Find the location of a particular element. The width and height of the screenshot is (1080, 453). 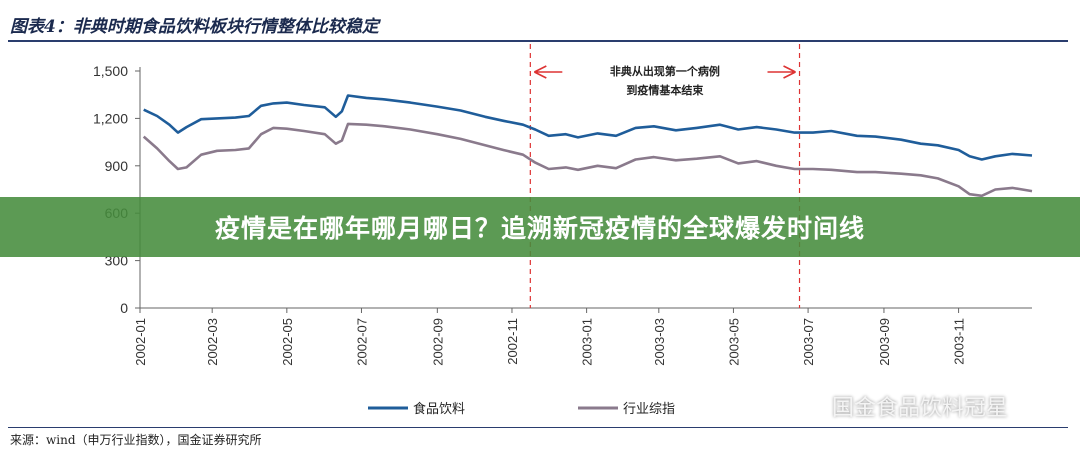

x-tick-label: 2002-01 is located at coordinates (140, 342).